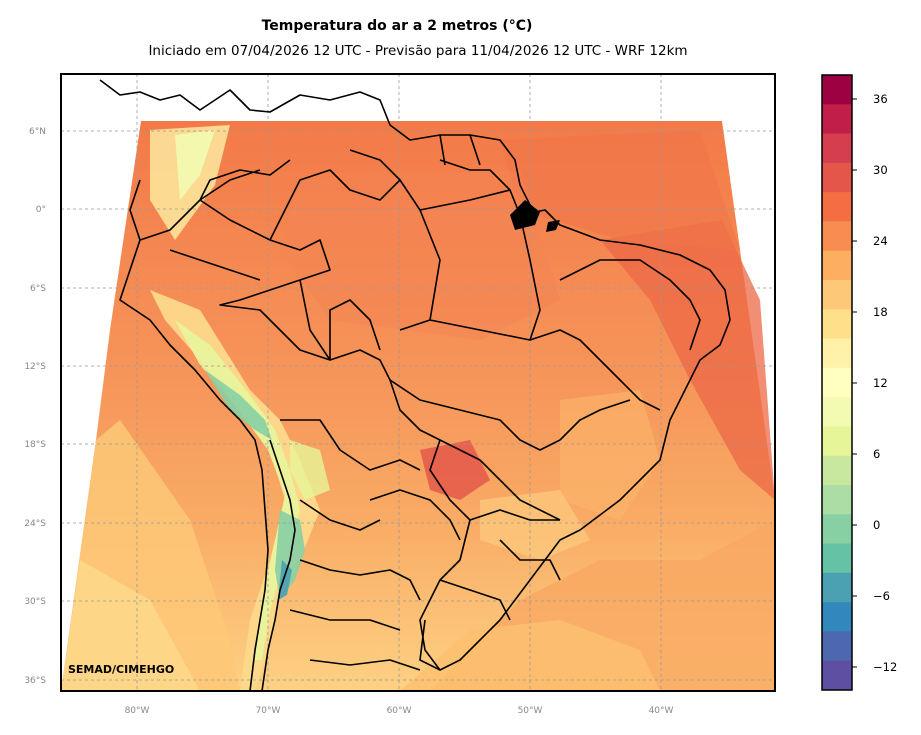 This screenshot has height=735, width=921. Describe the element at coordinates (35, 445) in the screenshot. I see `lat-label: 18°S` at that location.